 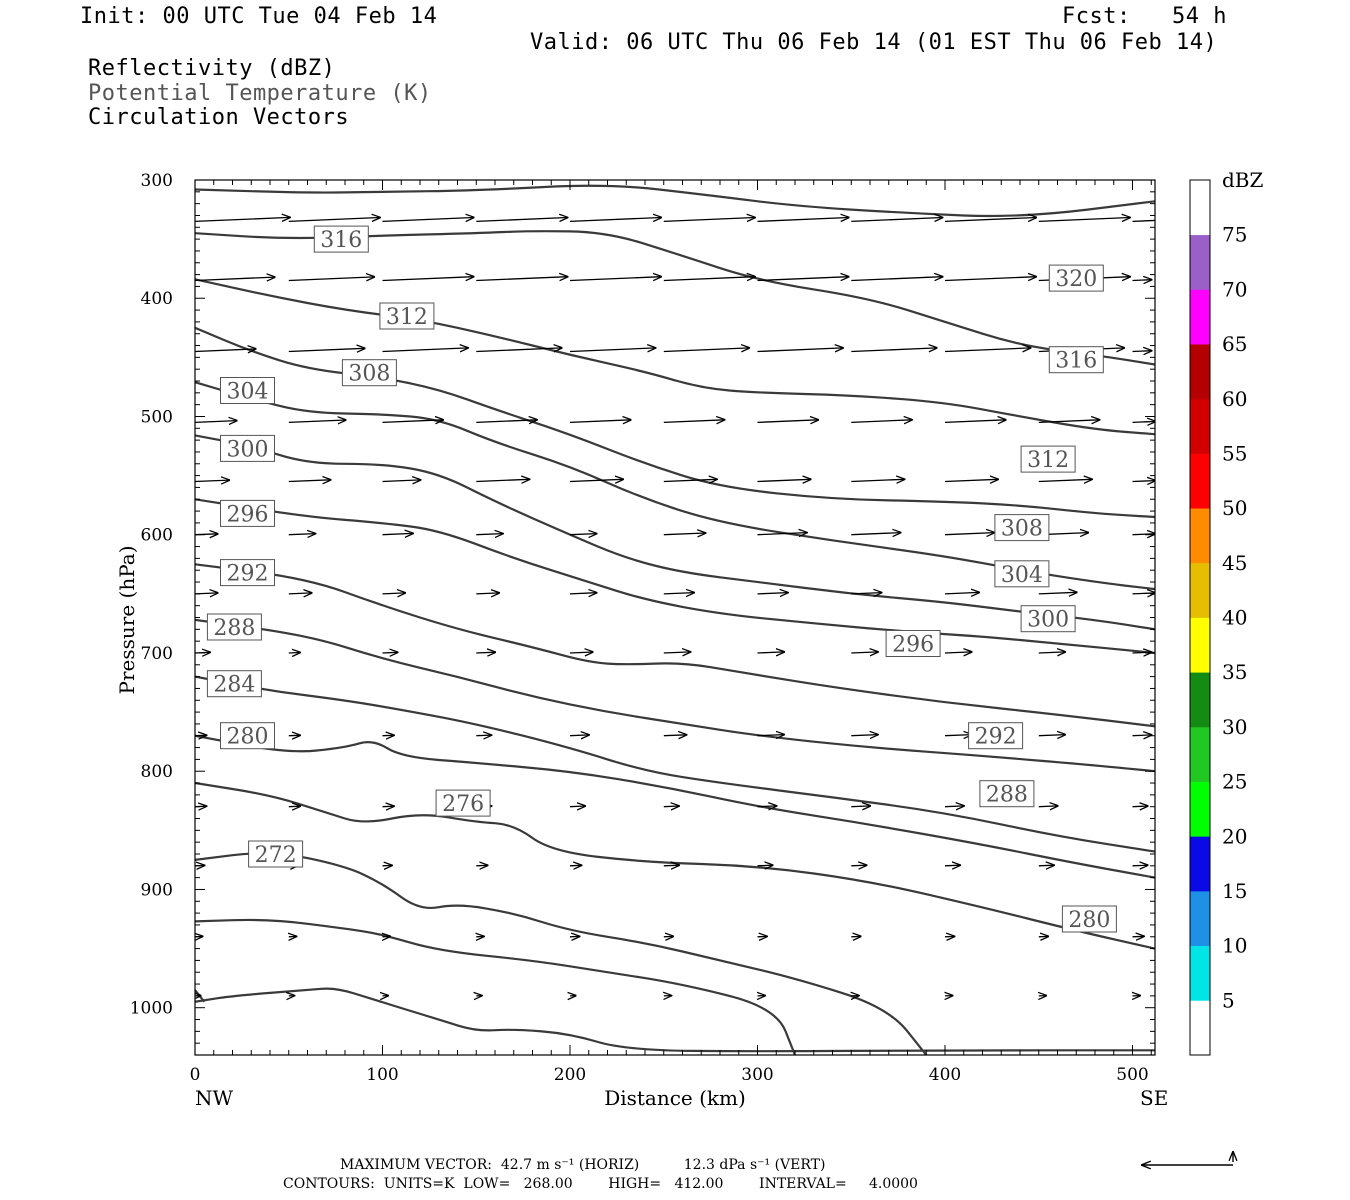 I want to click on colorbar-label: 75, so click(x=1234, y=235).